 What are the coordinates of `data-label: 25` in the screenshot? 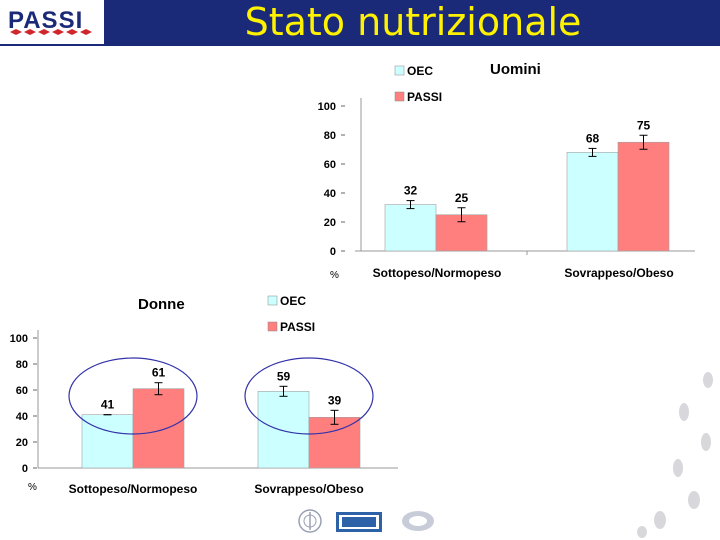 It's located at (462, 198).